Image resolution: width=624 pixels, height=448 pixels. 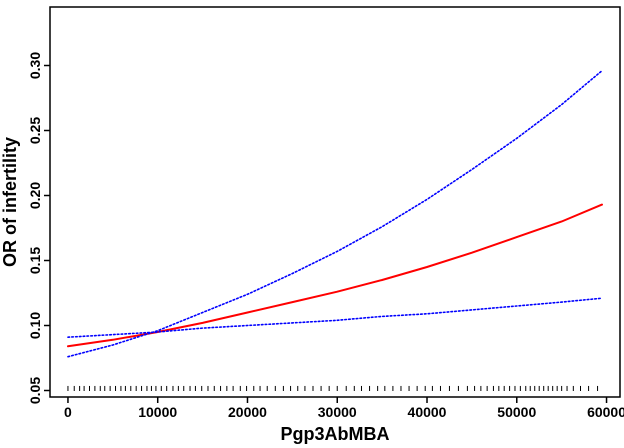 I want to click on x-tick-label: 0, so click(x=68, y=412).